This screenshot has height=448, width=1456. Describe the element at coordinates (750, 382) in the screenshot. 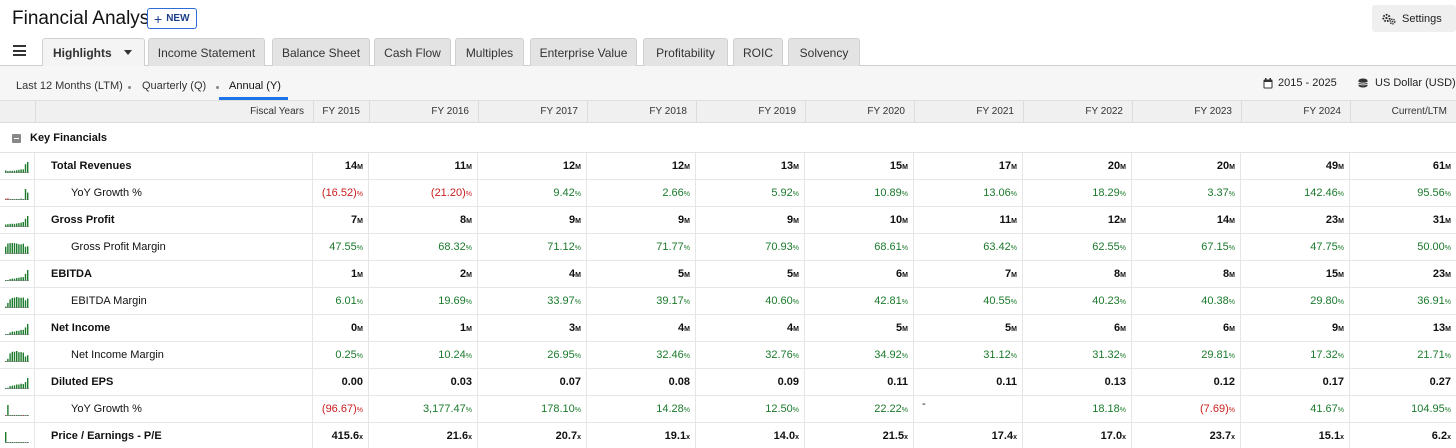

I see `value-cell: 0.09` at that location.